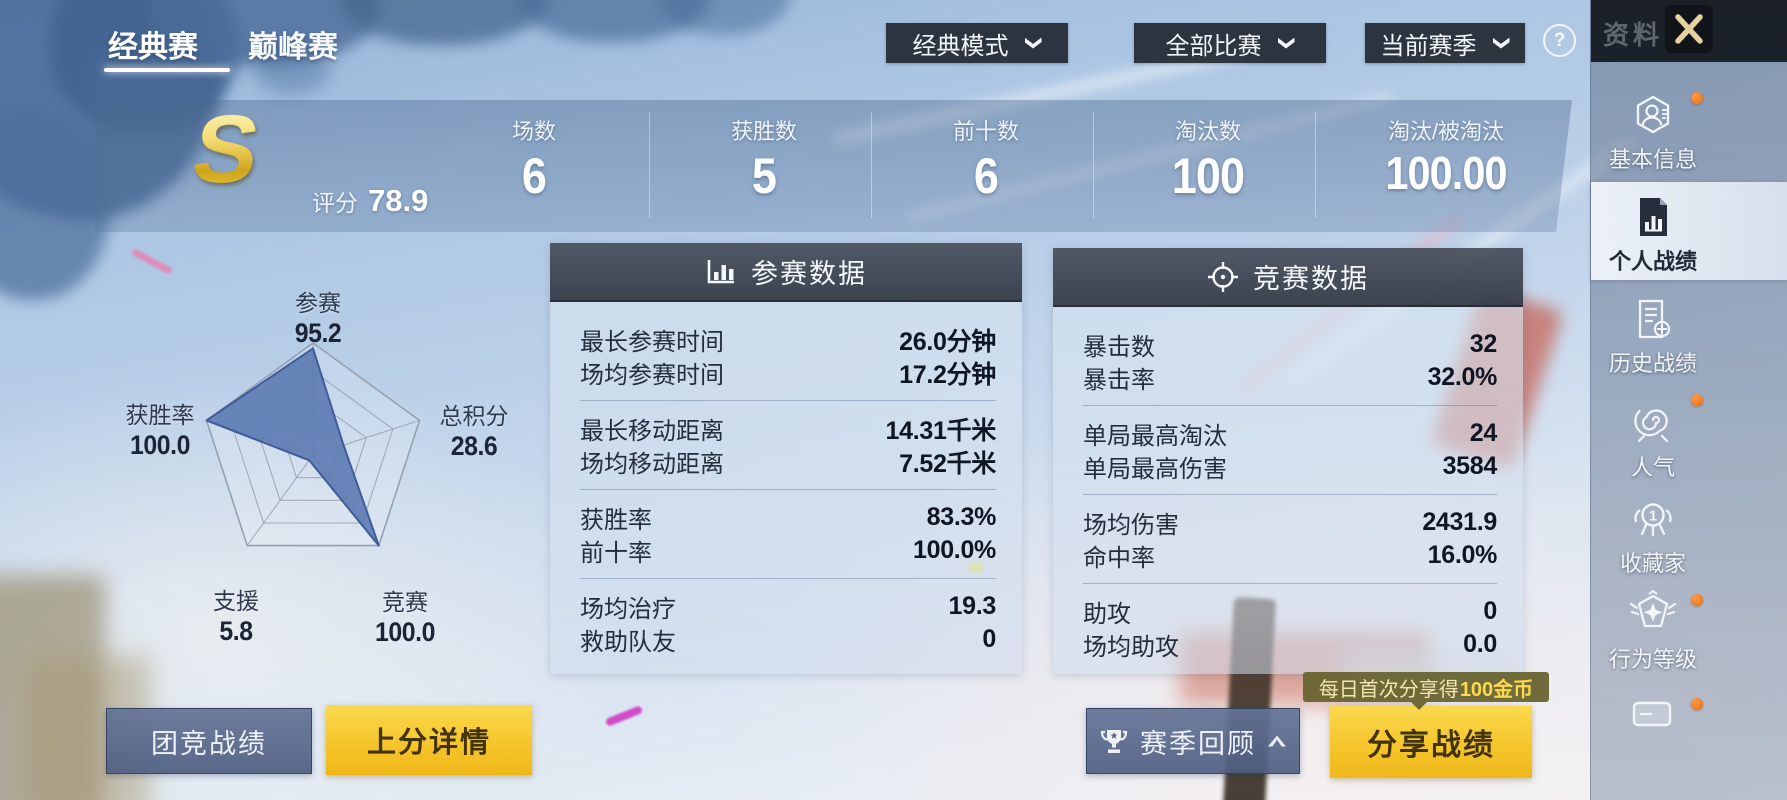  What do you see at coordinates (1290, 645) in the screenshot?
I see `stat-row: 场均助攻 0.0` at bounding box center [1290, 645].